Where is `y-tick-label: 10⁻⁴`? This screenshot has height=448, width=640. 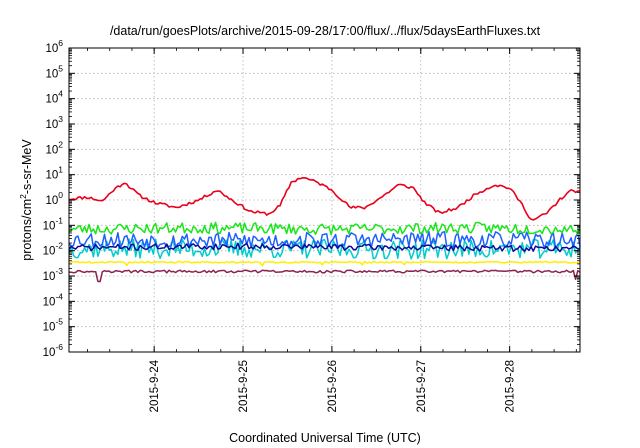
y-tick-label: 10⁻⁴ is located at coordinates (53, 299).